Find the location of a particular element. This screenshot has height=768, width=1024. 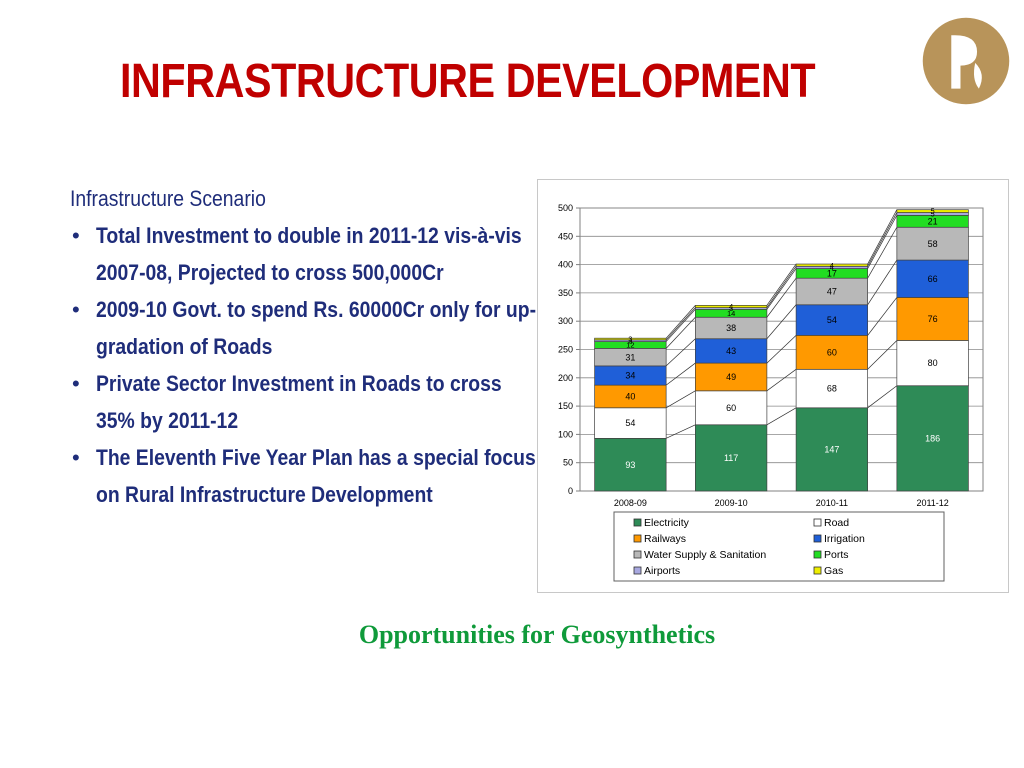

bar-value-label: 31 is located at coordinates (630, 357).